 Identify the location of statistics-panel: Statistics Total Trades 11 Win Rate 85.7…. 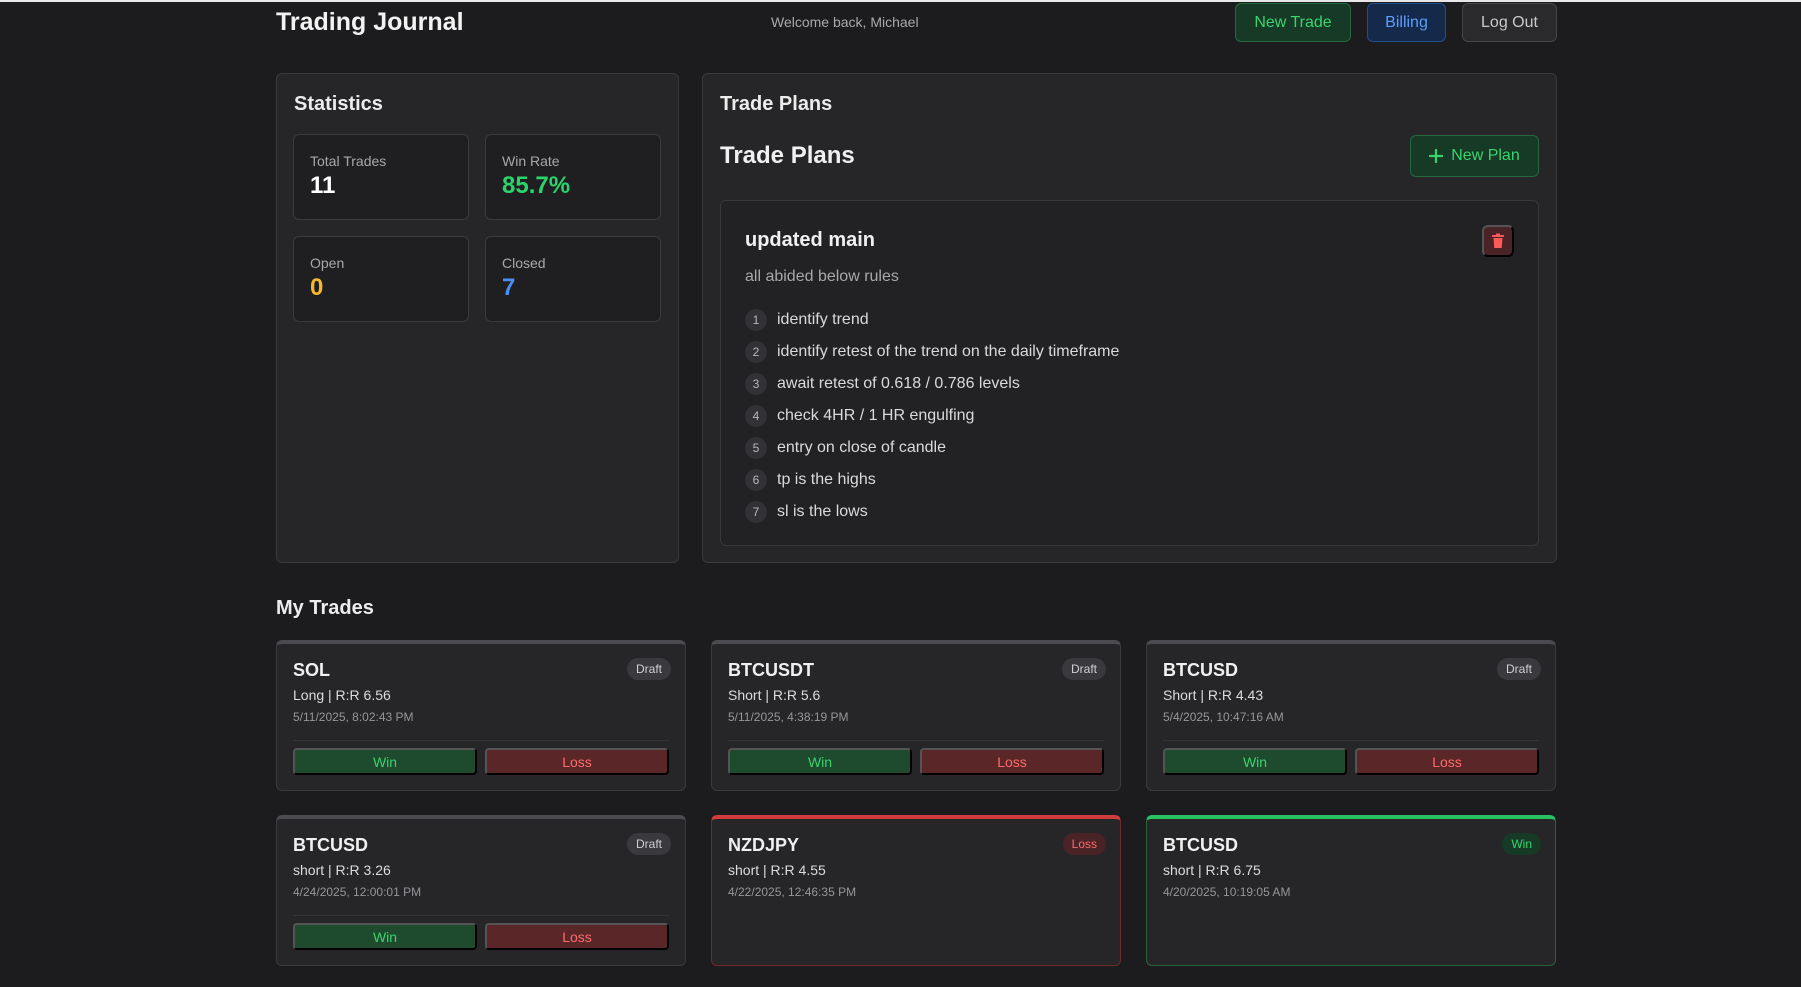
(477, 318).